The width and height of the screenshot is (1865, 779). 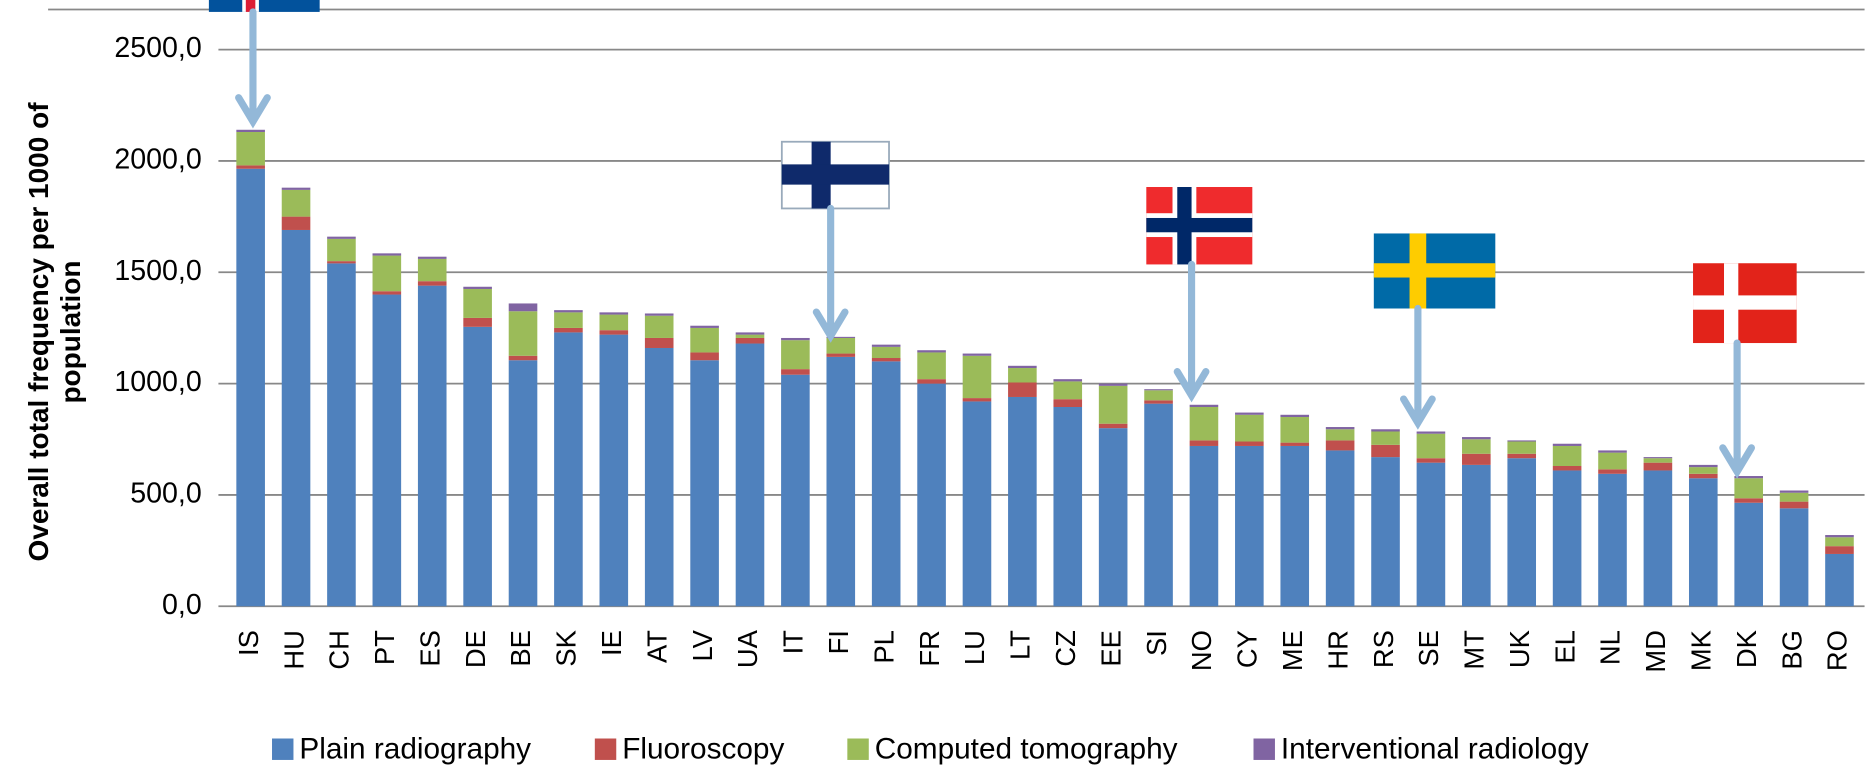 What do you see at coordinates (339, 650) in the screenshot?
I see `x-tick-label: CH` at bounding box center [339, 650].